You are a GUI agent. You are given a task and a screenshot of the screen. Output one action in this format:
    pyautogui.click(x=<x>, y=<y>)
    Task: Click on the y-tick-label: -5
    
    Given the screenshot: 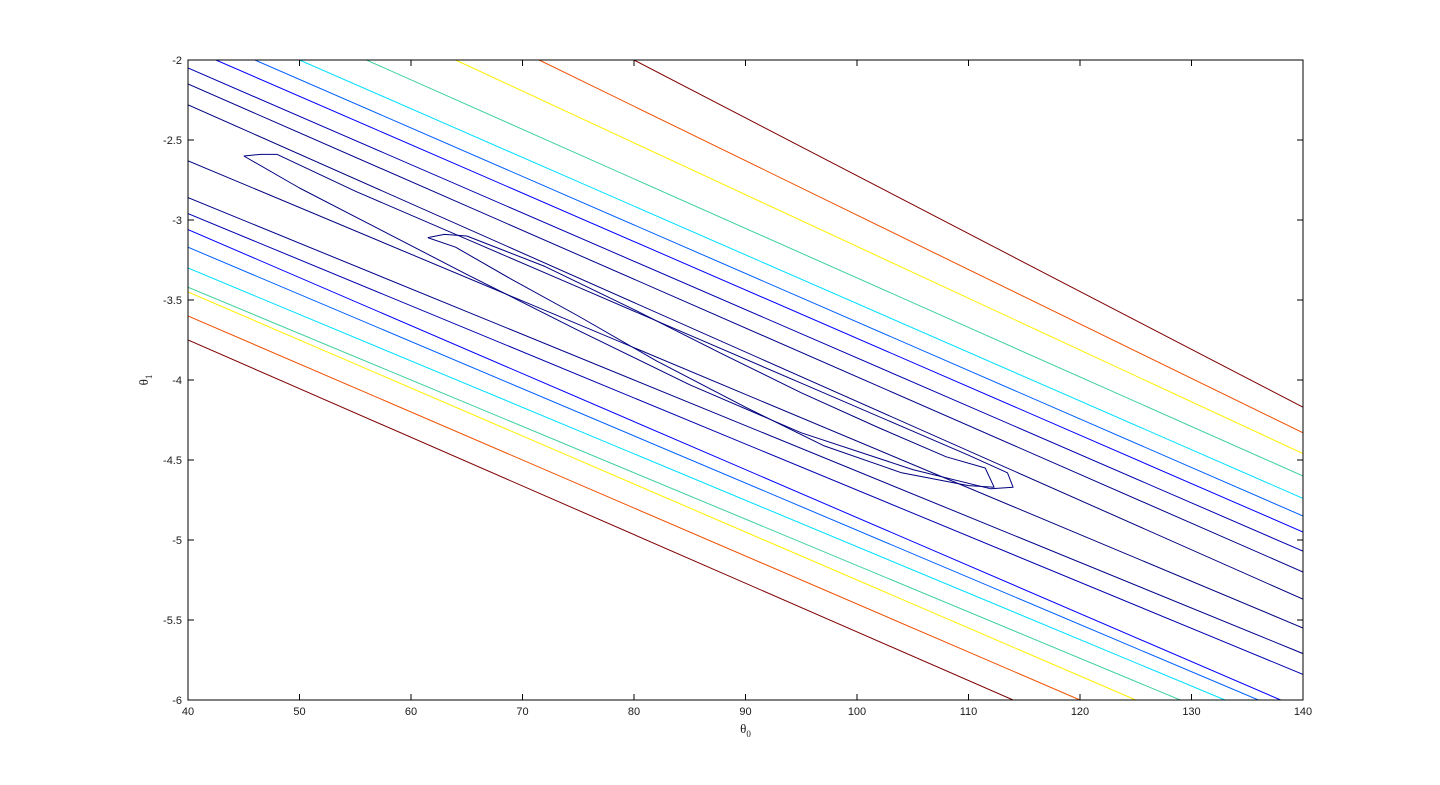 What is the action you would take?
    pyautogui.click(x=177, y=541)
    